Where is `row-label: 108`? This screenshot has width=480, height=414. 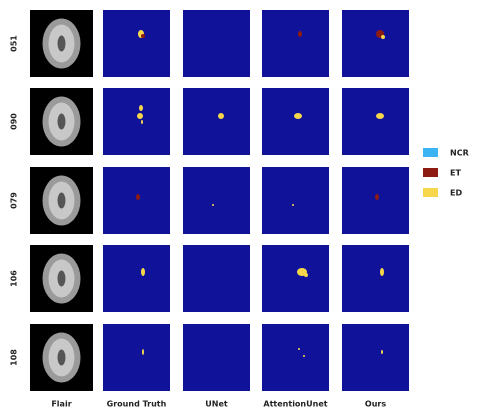
row-label: 108 is located at coordinates (14, 357).